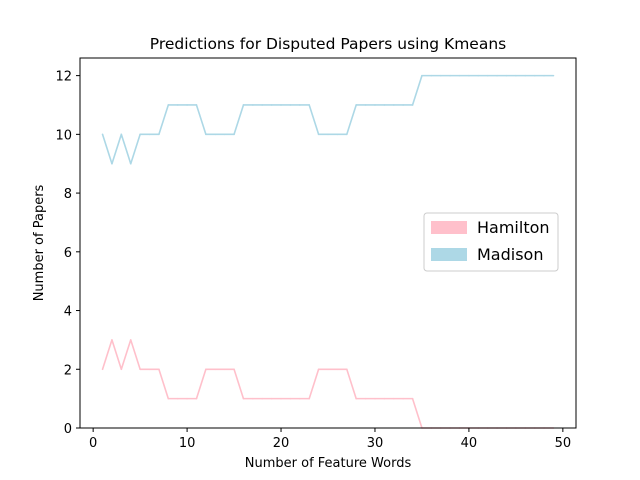 The width and height of the screenshot is (640, 480). What do you see at coordinates (469, 443) in the screenshot?
I see `x-tick-label: 40` at bounding box center [469, 443].